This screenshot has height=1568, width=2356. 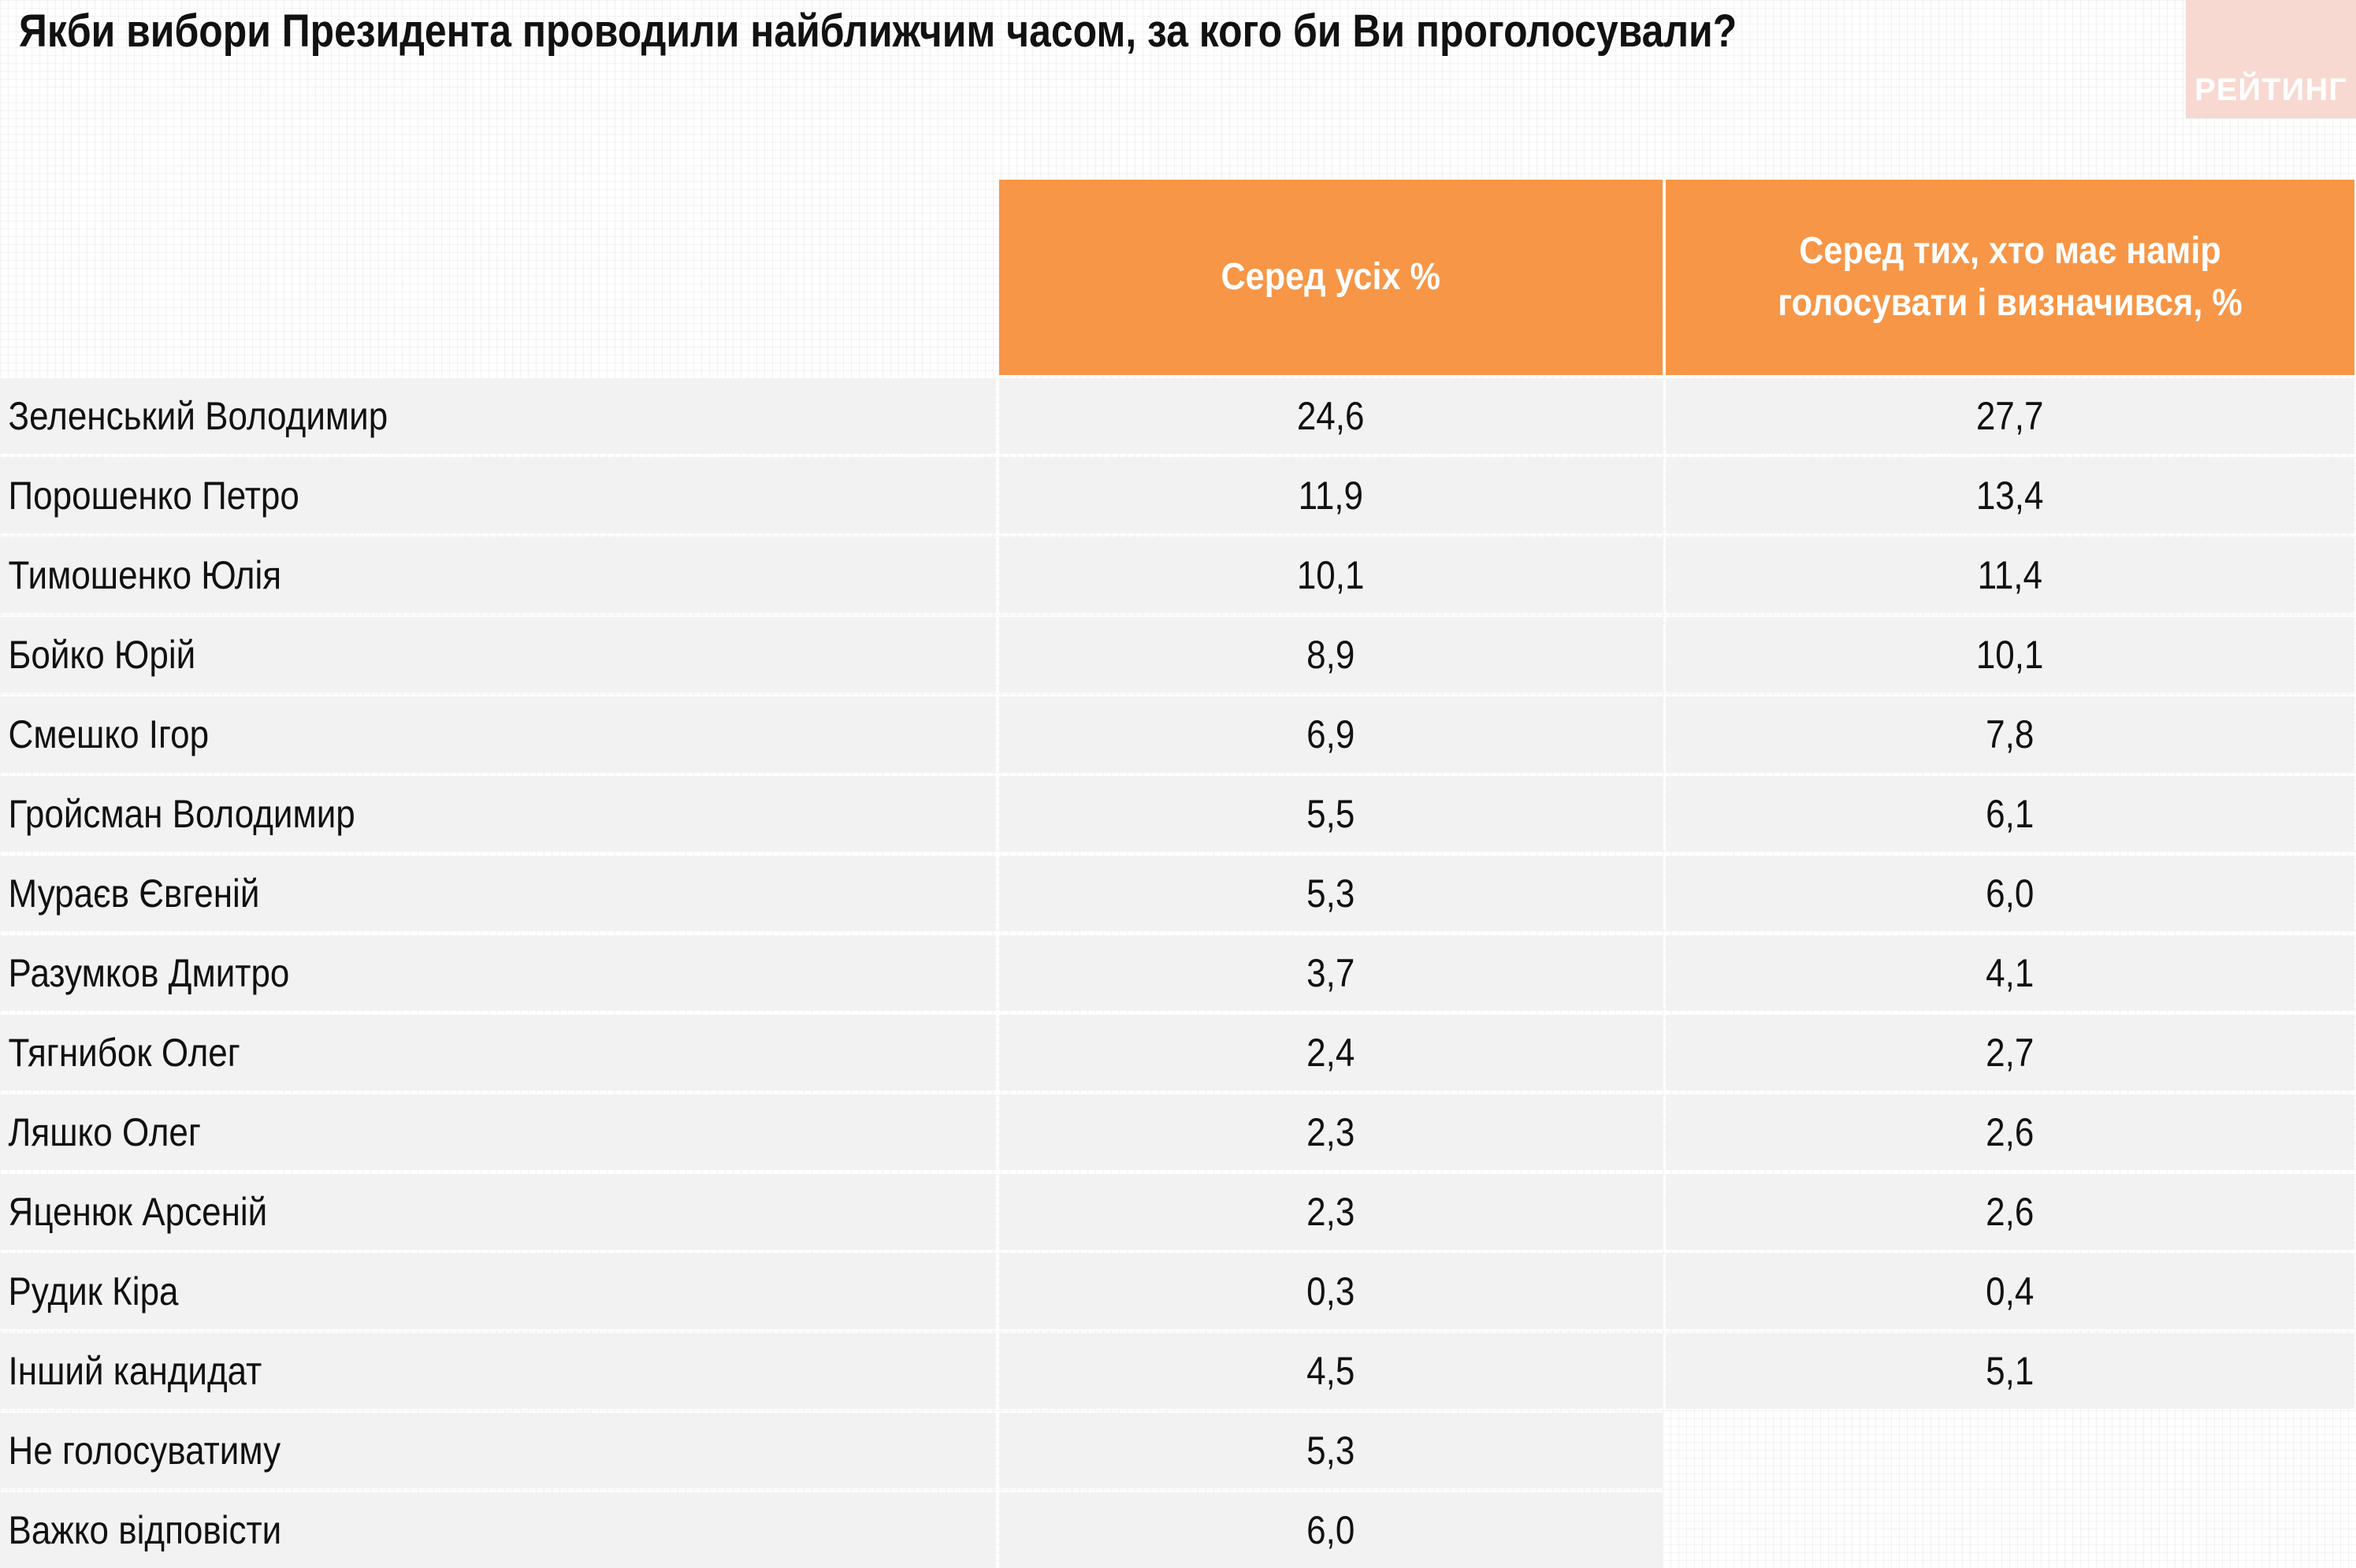 What do you see at coordinates (1331, 575) in the screenshot?
I see `value-all: 10,1` at bounding box center [1331, 575].